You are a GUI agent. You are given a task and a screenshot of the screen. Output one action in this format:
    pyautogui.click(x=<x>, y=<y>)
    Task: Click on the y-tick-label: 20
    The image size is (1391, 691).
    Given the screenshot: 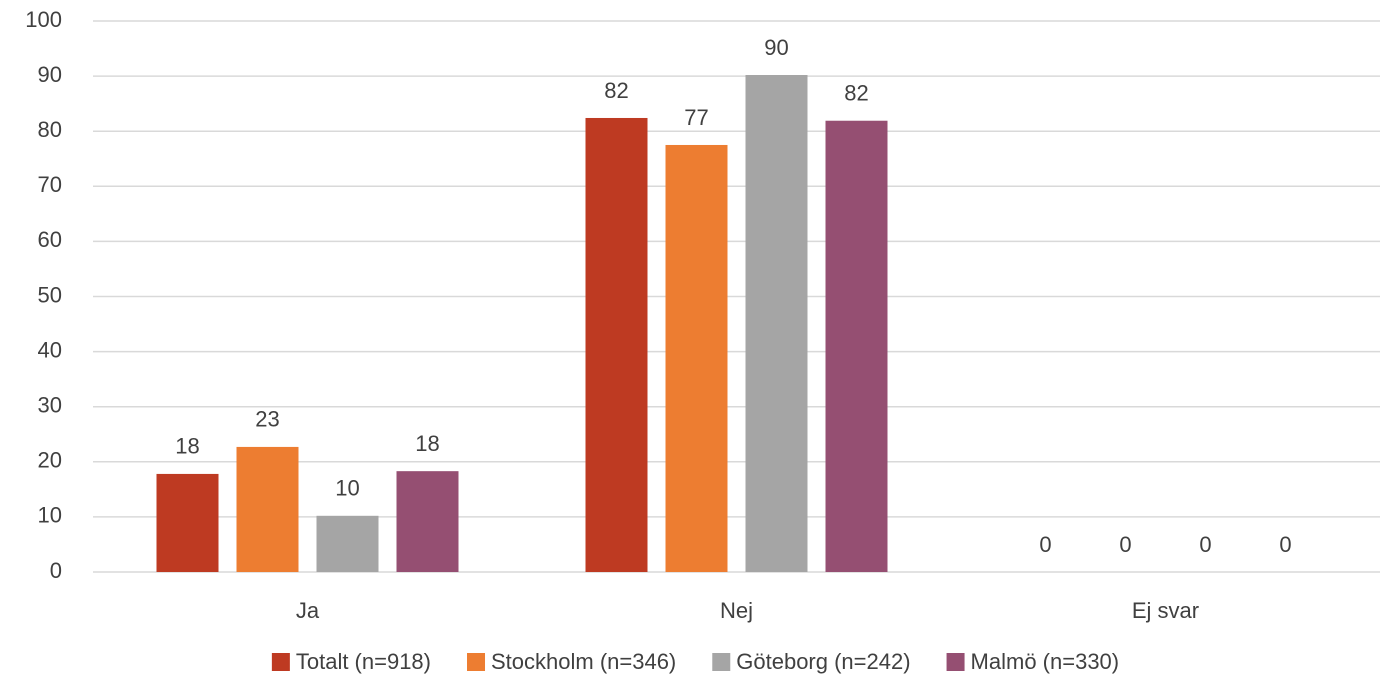 What is the action you would take?
    pyautogui.click(x=50, y=460)
    